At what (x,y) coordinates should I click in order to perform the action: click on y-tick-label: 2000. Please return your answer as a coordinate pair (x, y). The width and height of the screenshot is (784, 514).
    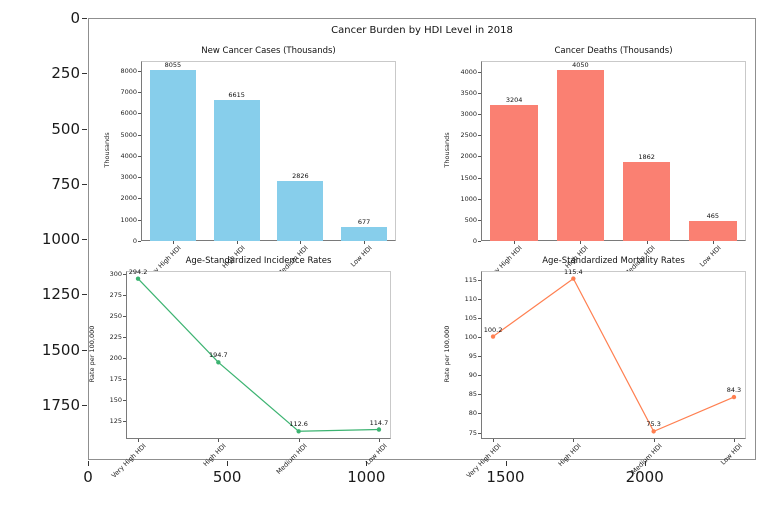
    Looking at the image, I should click on (128, 198).